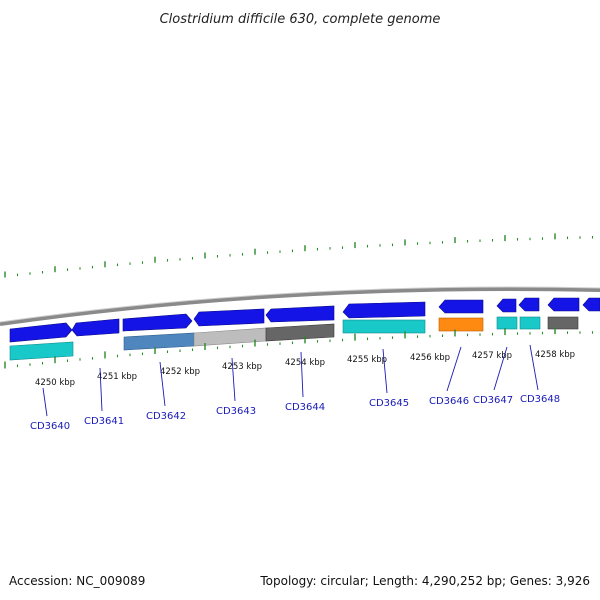 The height and width of the screenshot is (600, 600). What do you see at coordinates (50, 426) in the screenshot?
I see `gene-label: CD3640` at bounding box center [50, 426].